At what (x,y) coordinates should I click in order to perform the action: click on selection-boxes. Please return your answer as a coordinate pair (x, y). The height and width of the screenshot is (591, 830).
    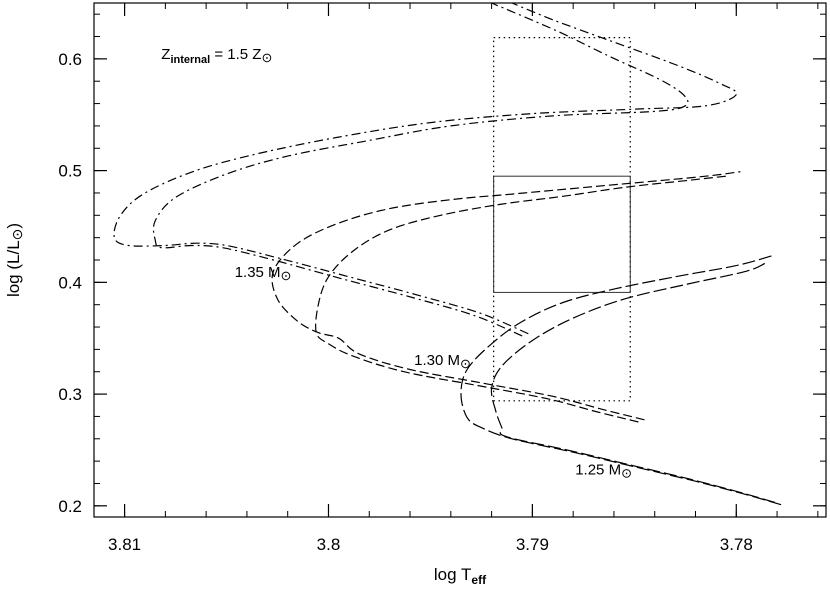
    Looking at the image, I should click on (562, 219).